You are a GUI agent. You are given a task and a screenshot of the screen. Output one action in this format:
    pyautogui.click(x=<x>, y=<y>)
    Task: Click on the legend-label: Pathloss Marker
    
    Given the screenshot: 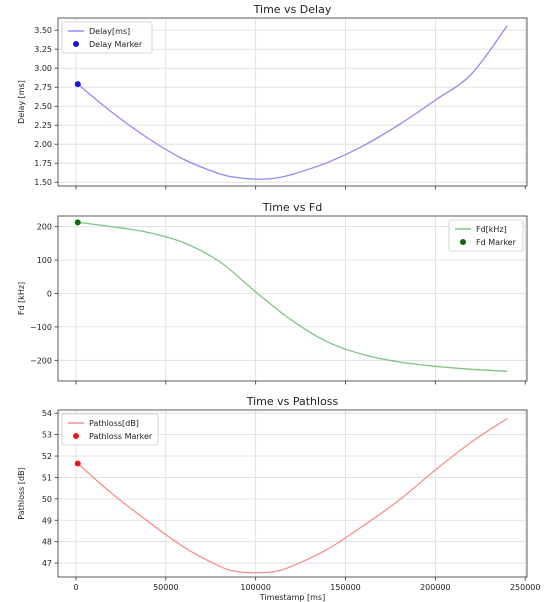 What is the action you would take?
    pyautogui.click(x=121, y=436)
    